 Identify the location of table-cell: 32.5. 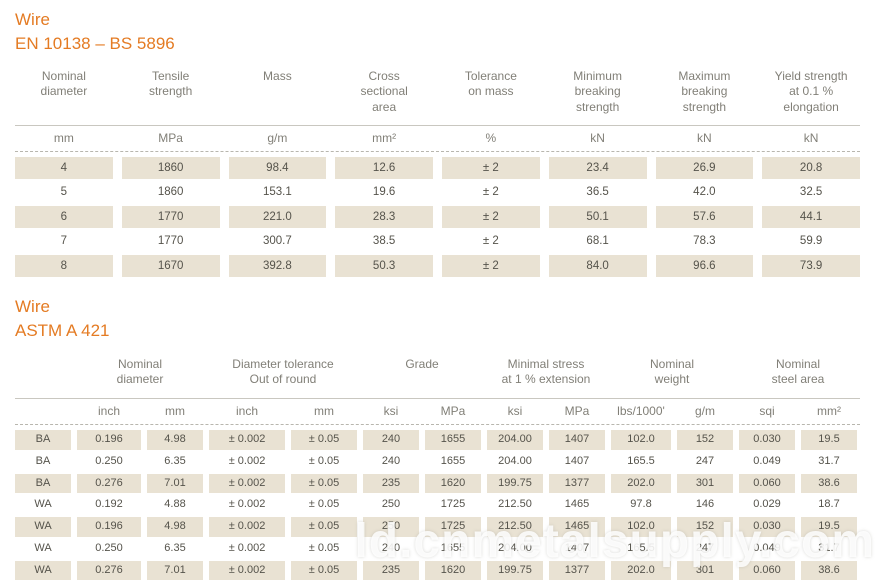
(811, 192).